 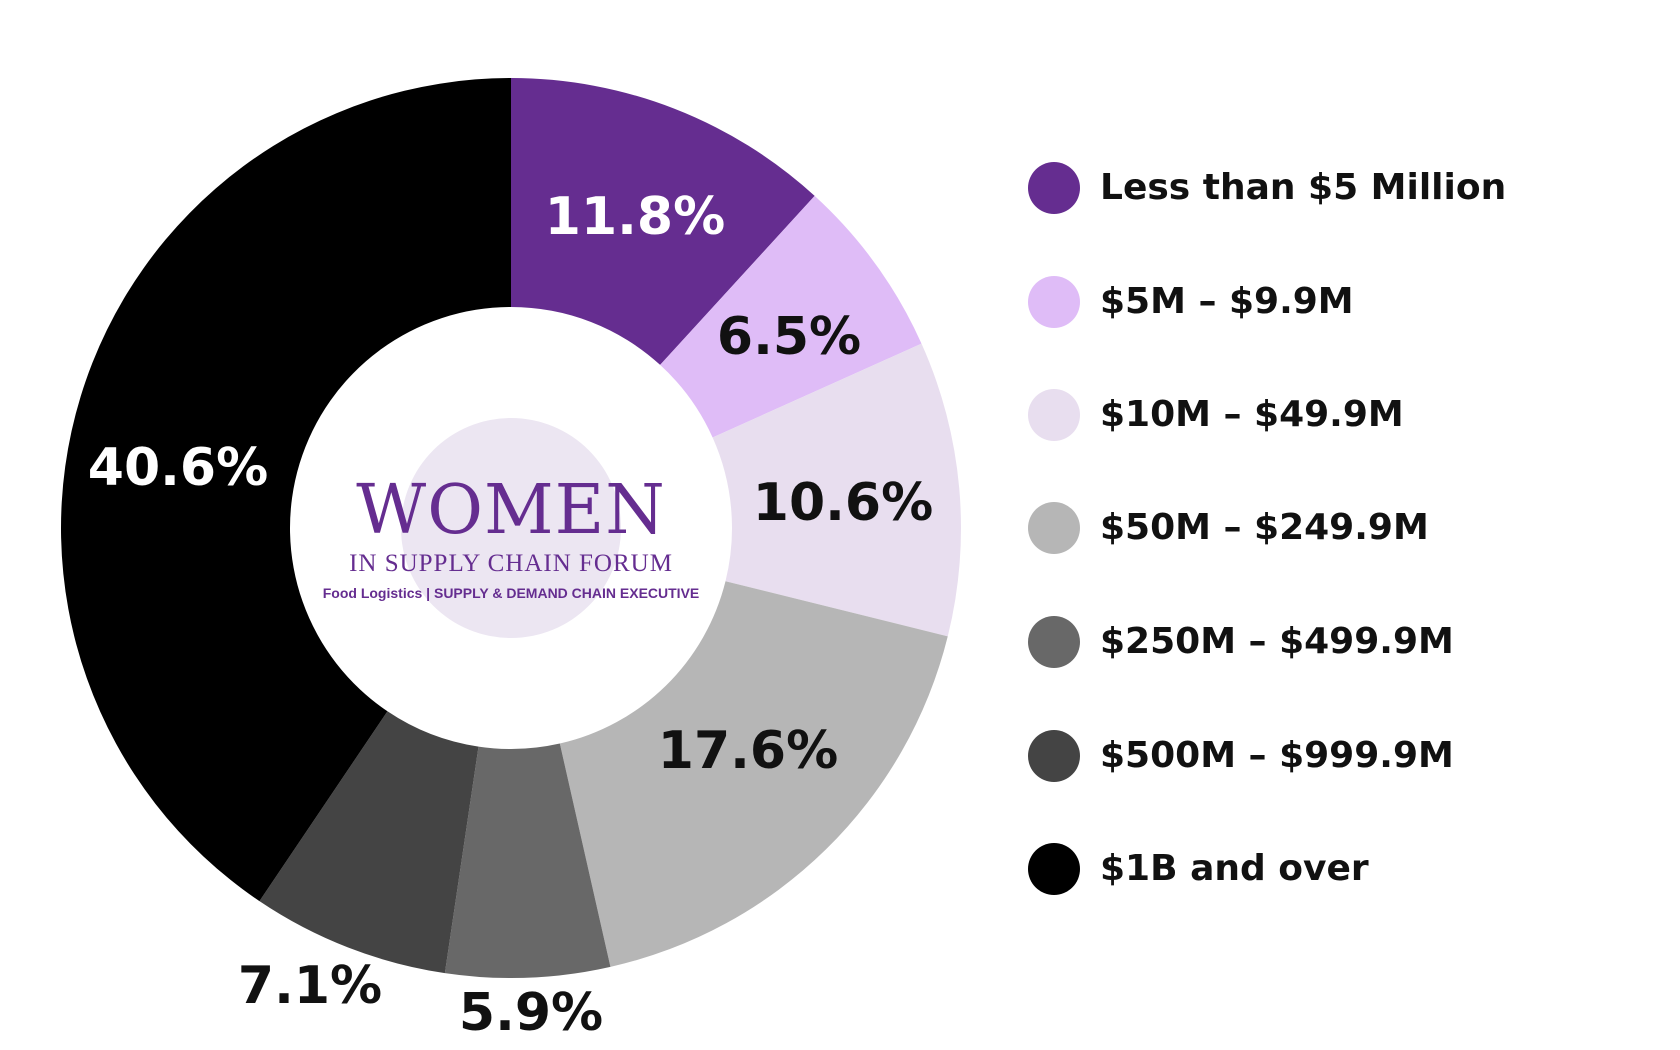 I want to click on legend-item: Less than $5 Million, so click(x=1267, y=188).